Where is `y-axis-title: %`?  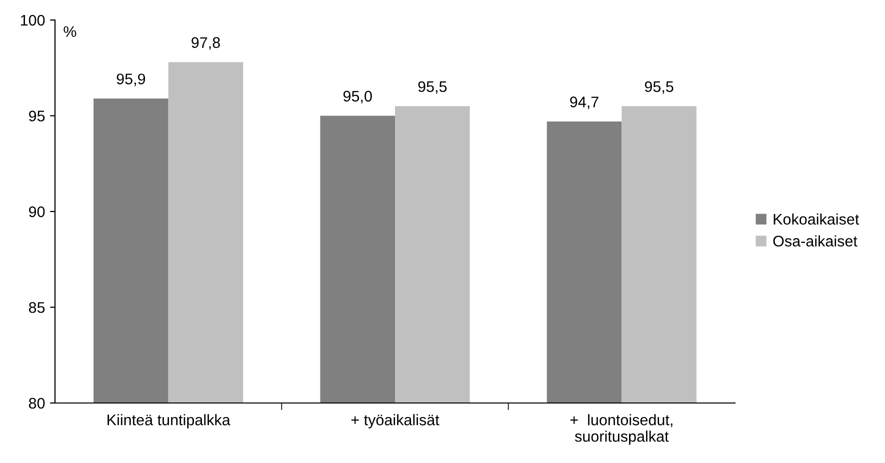 y-axis-title: % is located at coordinates (70, 31).